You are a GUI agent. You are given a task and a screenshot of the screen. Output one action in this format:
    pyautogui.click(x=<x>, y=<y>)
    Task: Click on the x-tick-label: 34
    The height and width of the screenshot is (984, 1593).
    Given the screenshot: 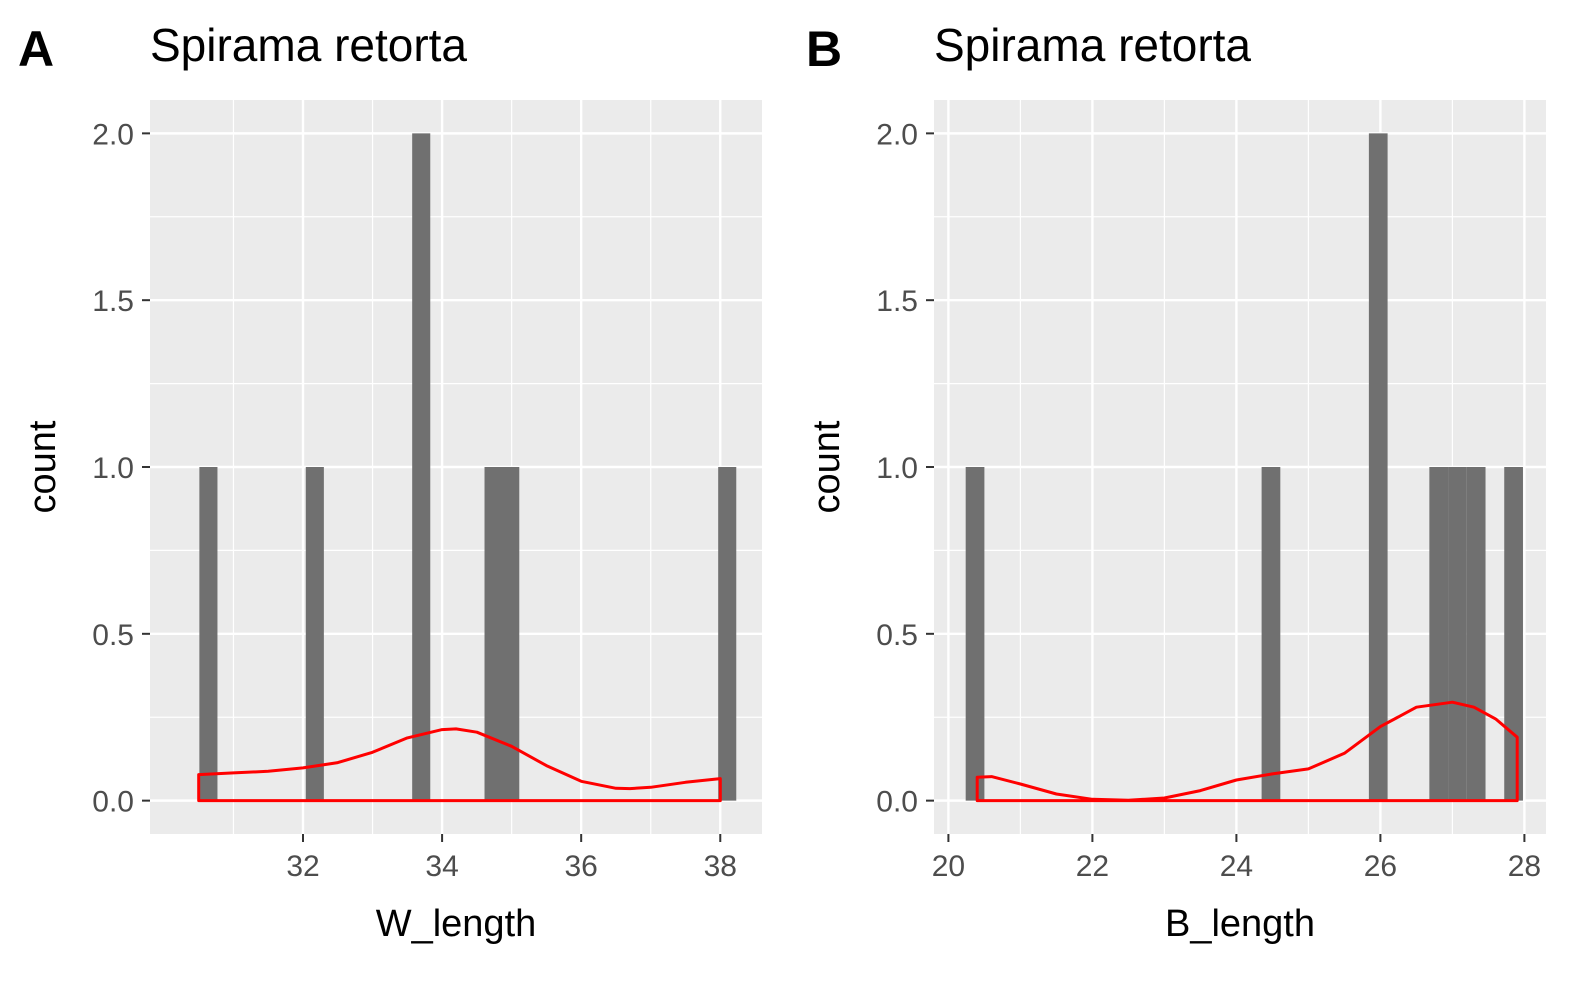 What is the action you would take?
    pyautogui.click(x=441, y=866)
    